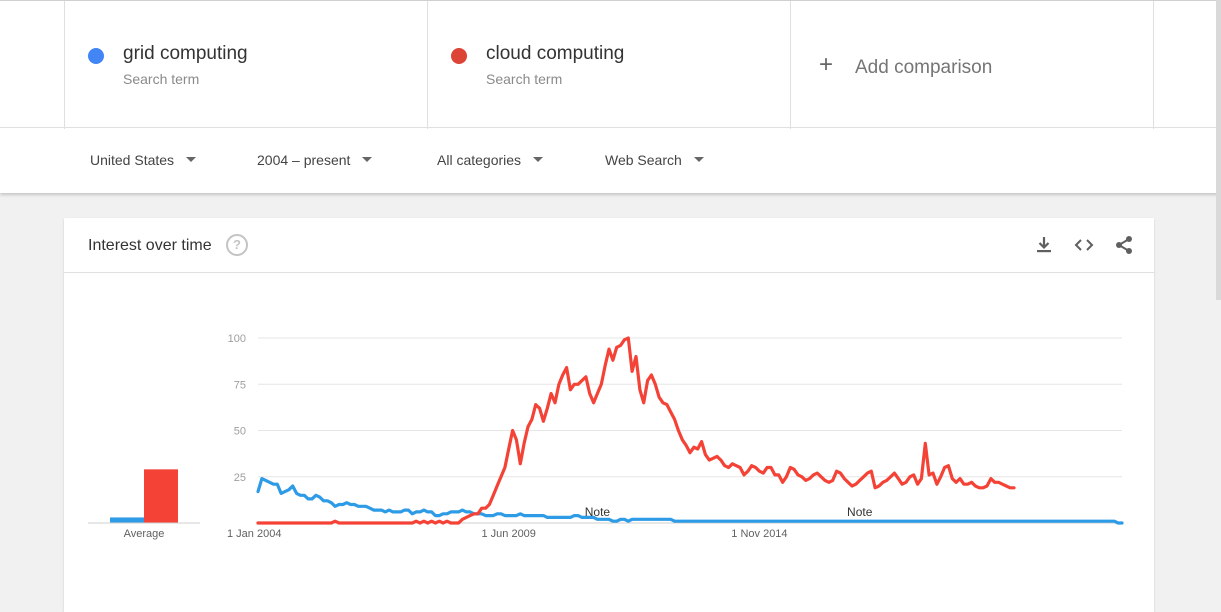 The height and width of the screenshot is (612, 1221). I want to click on category-dropdown: All categories, so click(490, 160).